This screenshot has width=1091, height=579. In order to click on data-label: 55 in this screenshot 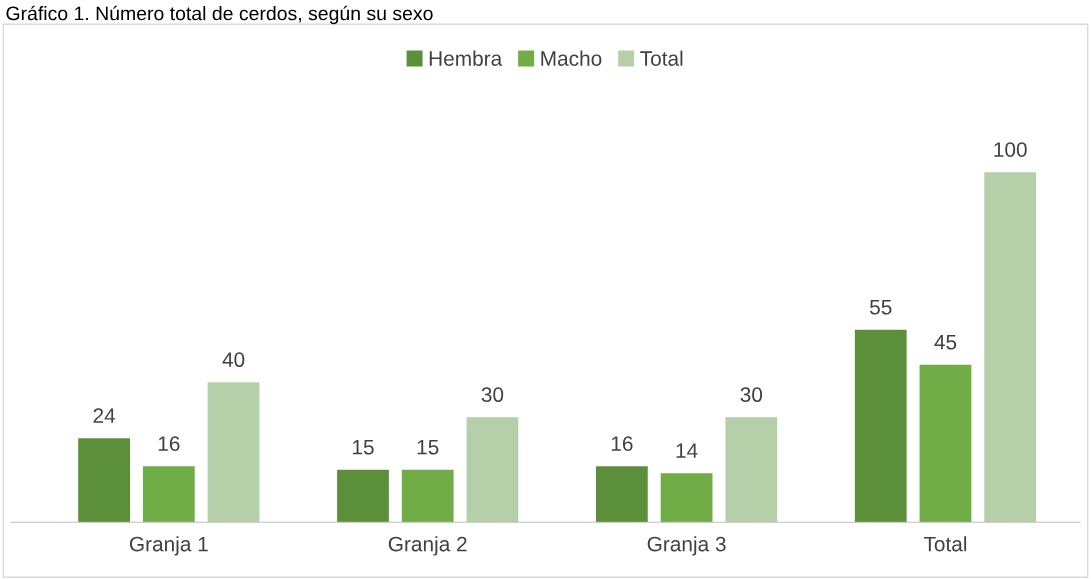, I will do `click(881, 307)`.